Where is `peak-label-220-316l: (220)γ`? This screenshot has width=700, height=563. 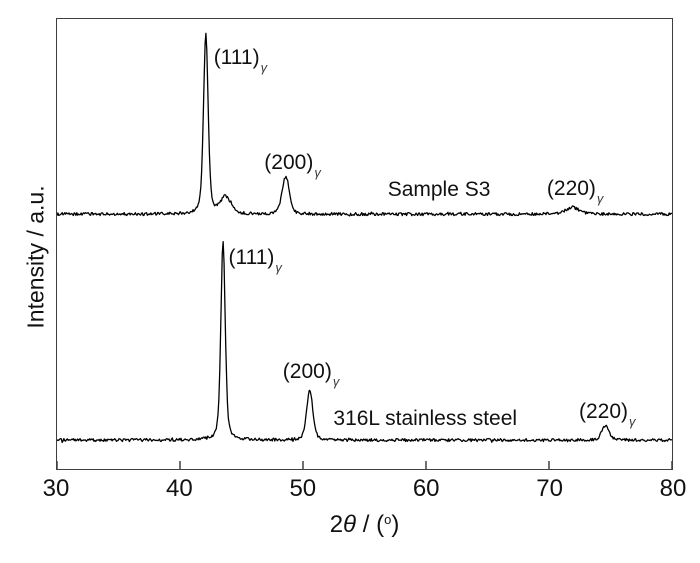 peak-label-220-316l: (220)γ is located at coordinates (607, 414).